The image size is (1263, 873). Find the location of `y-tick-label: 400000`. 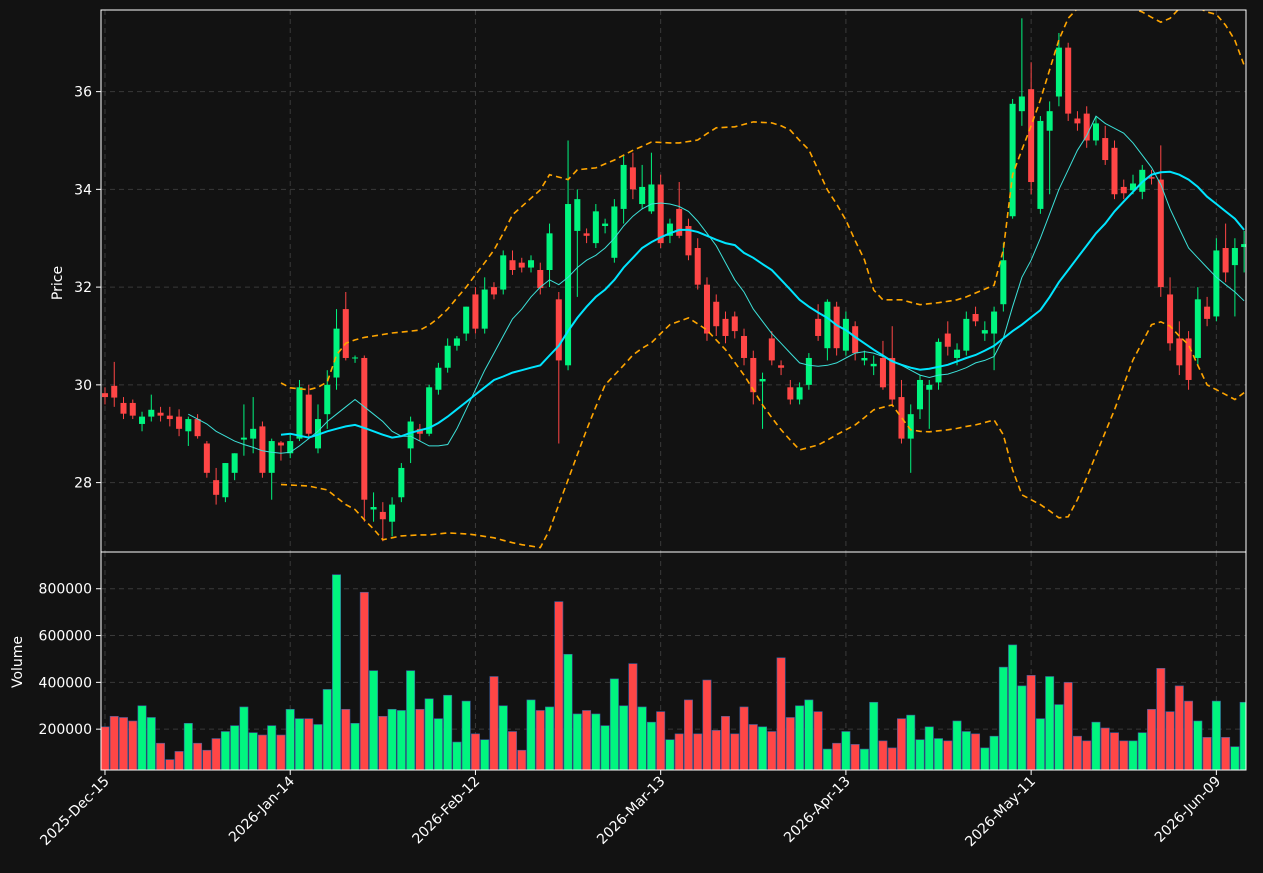

y-tick-label: 400000 is located at coordinates (65, 683).